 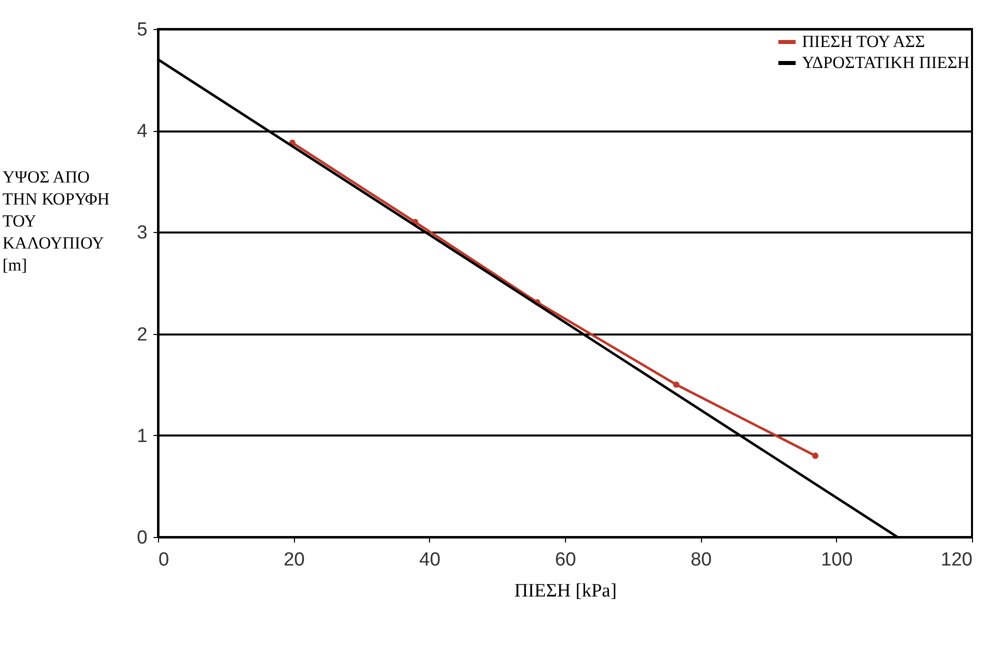 What do you see at coordinates (142, 30) in the screenshot?
I see `y-tick-label: 5` at bounding box center [142, 30].